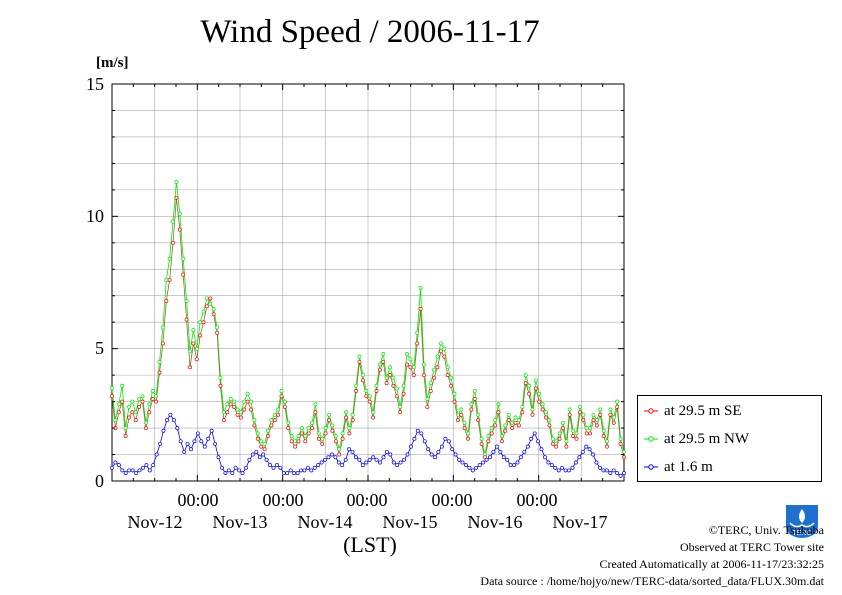  Describe the element at coordinates (802, 521) in the screenshot. I see `terc-logo: TERC` at that location.